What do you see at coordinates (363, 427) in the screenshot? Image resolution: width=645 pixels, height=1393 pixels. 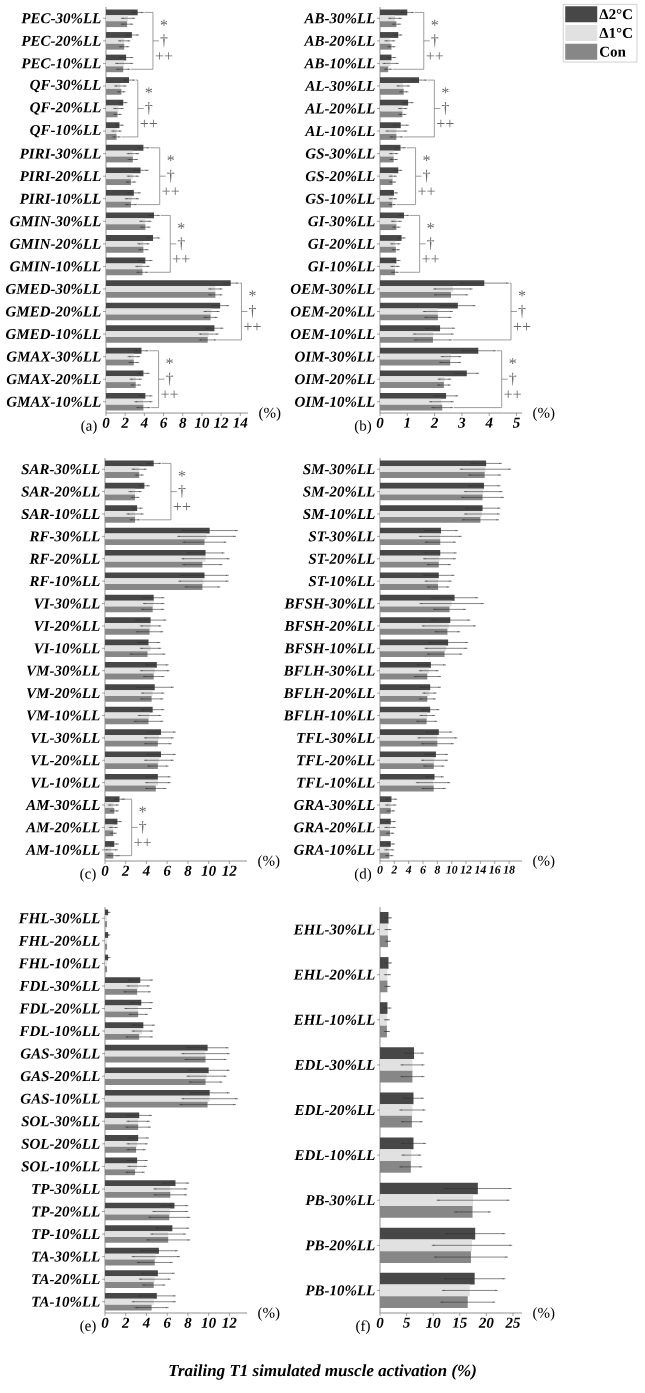 I see `text: (b)` at bounding box center [363, 427].